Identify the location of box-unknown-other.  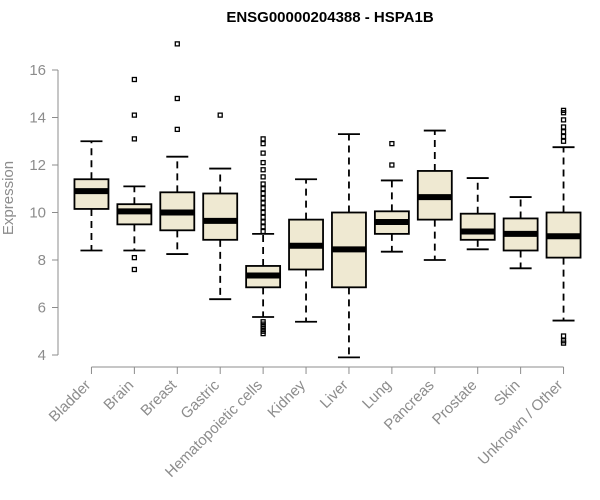
(563, 226).